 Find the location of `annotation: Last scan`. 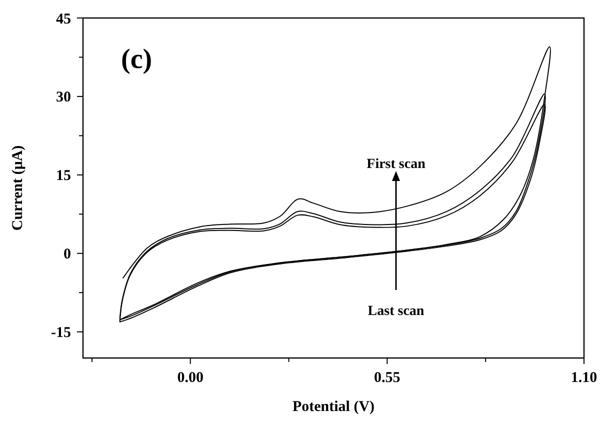

annotation: Last scan is located at coordinates (396, 311).